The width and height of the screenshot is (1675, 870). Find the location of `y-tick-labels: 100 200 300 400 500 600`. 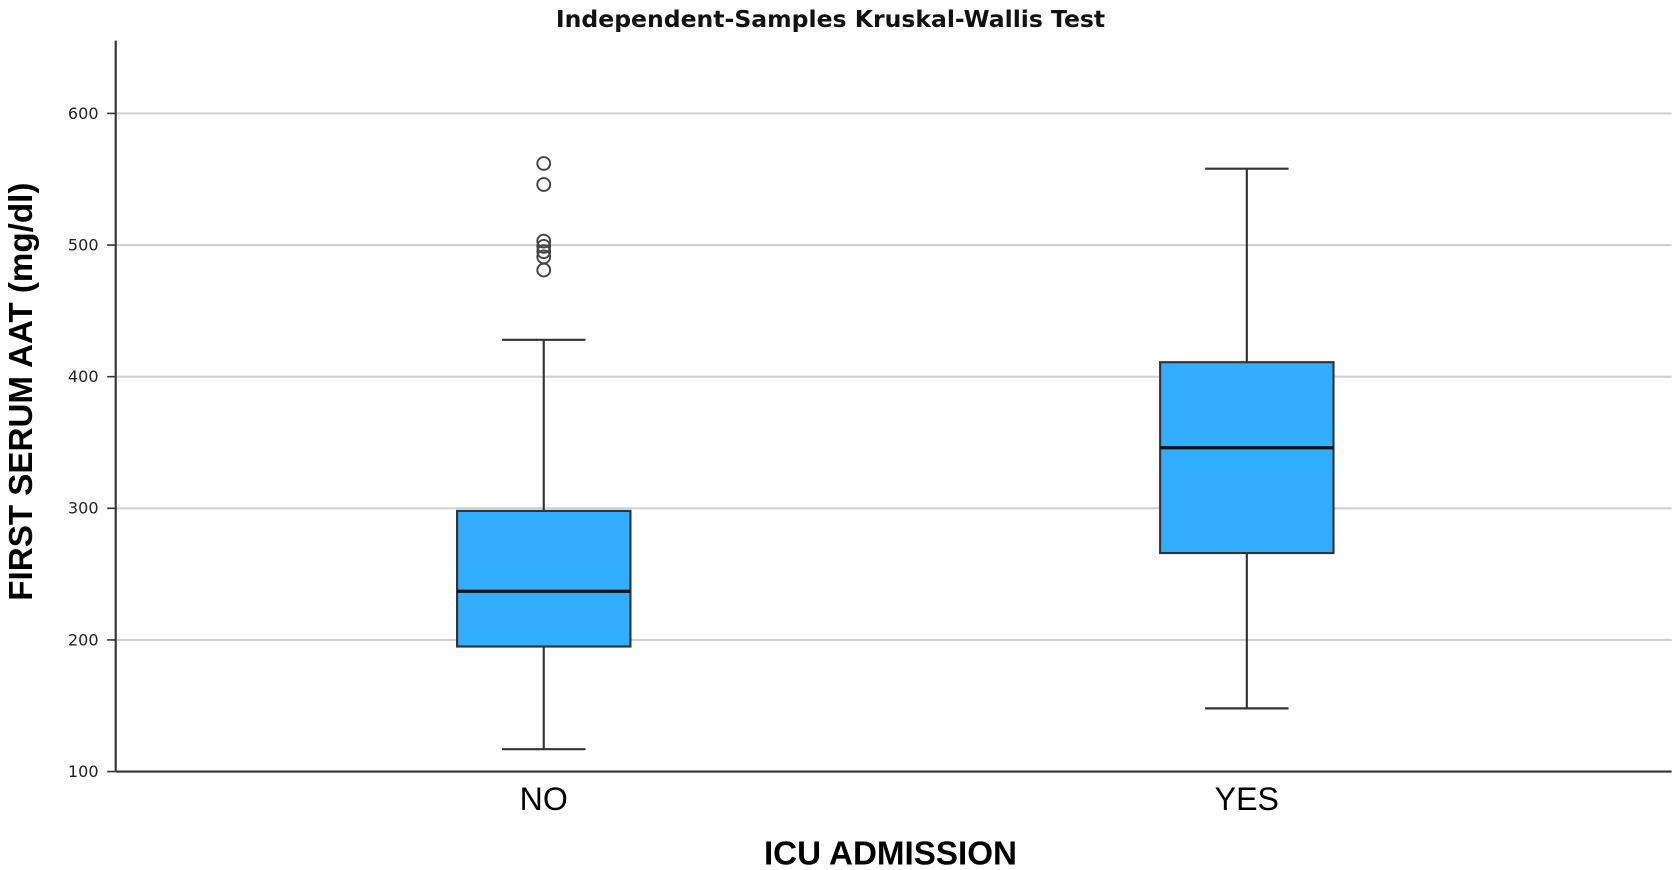

y-tick-labels: 100 200 300 400 500 600 is located at coordinates (92, 442).